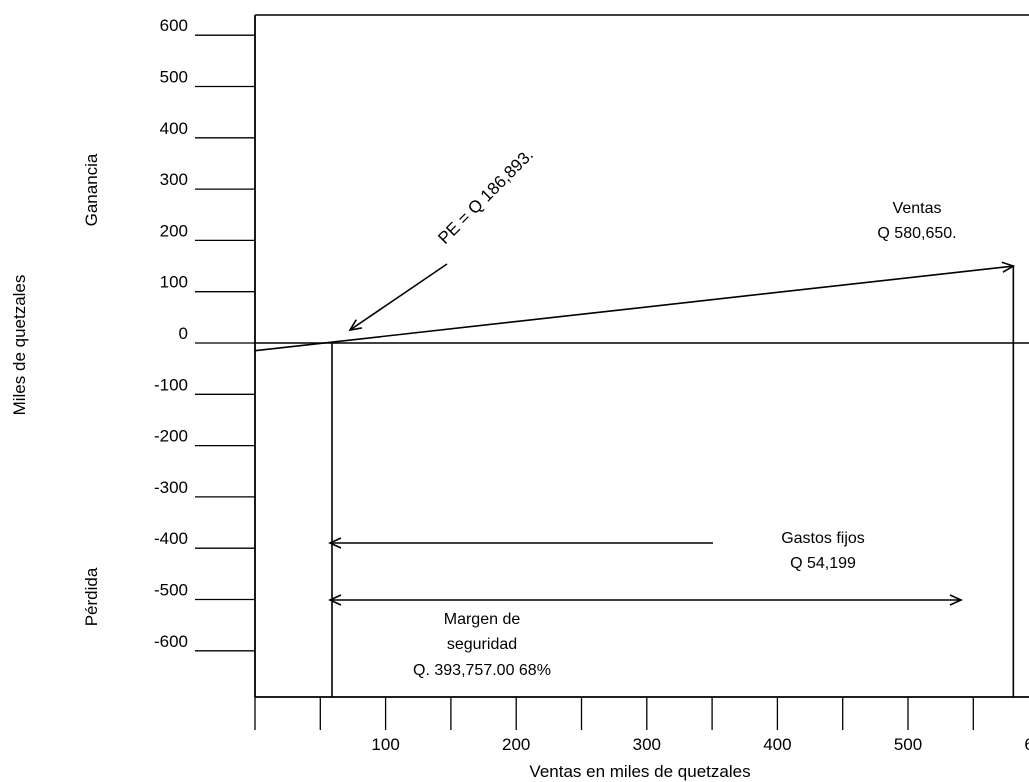  What do you see at coordinates (639, 771) in the screenshot?
I see `x-axis-title: Ventas en miles de quetzales` at bounding box center [639, 771].